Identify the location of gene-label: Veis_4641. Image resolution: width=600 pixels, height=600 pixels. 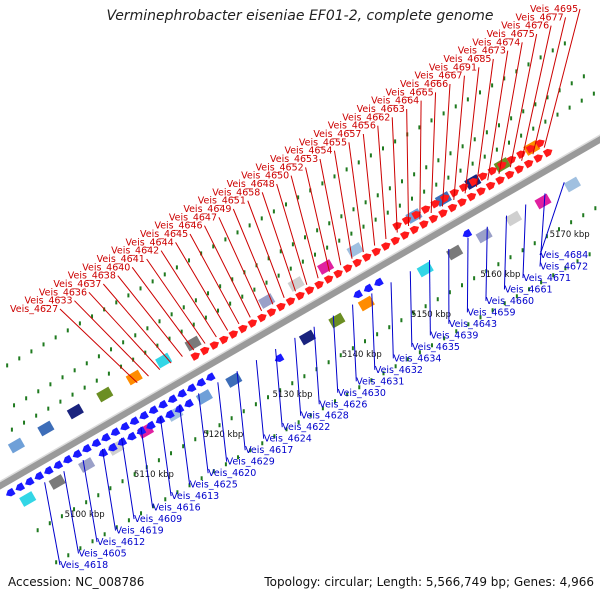
(121, 259).